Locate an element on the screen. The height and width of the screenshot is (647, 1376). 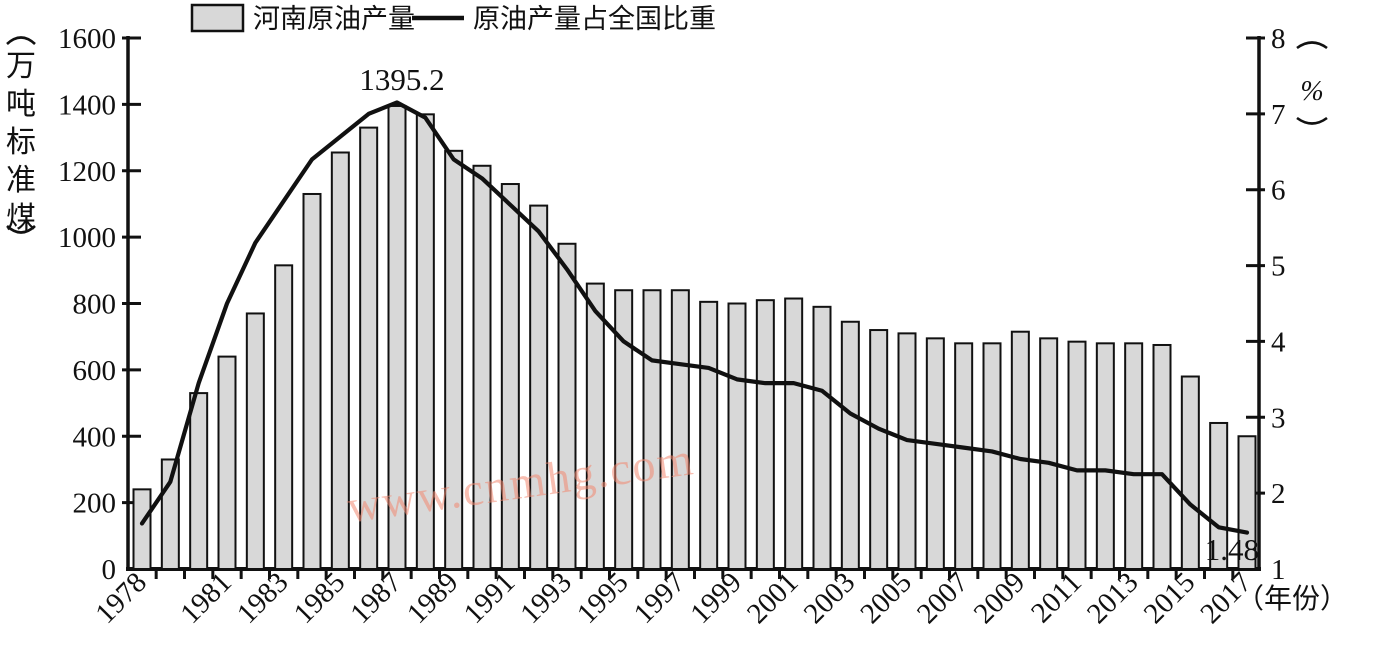
legend-line-label: 原油产量占全国比重 is located at coordinates (594, 19).